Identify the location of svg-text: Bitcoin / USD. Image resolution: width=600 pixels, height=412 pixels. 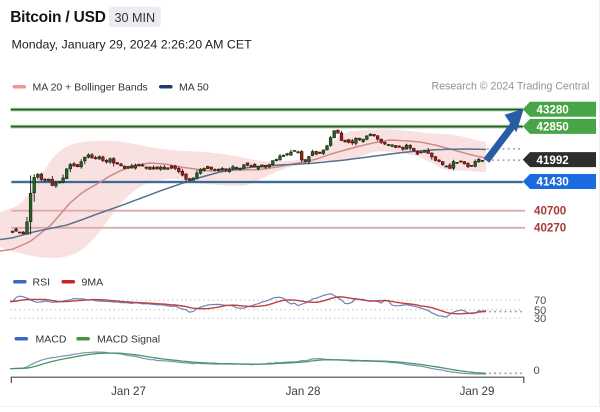
(58, 17).